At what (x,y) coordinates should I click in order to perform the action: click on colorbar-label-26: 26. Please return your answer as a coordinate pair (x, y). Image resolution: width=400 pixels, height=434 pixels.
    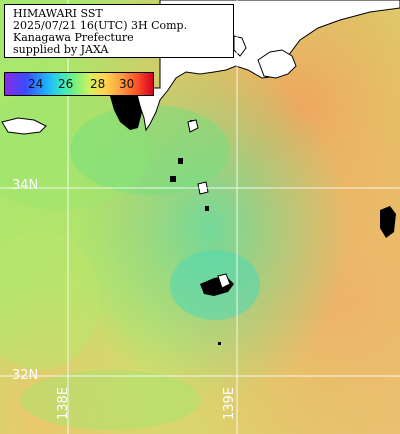
    Looking at the image, I should click on (66, 84).